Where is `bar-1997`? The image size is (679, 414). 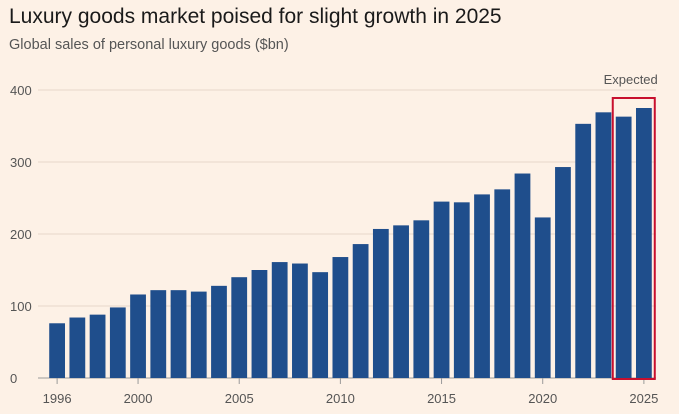
bar-1997 is located at coordinates (77, 347).